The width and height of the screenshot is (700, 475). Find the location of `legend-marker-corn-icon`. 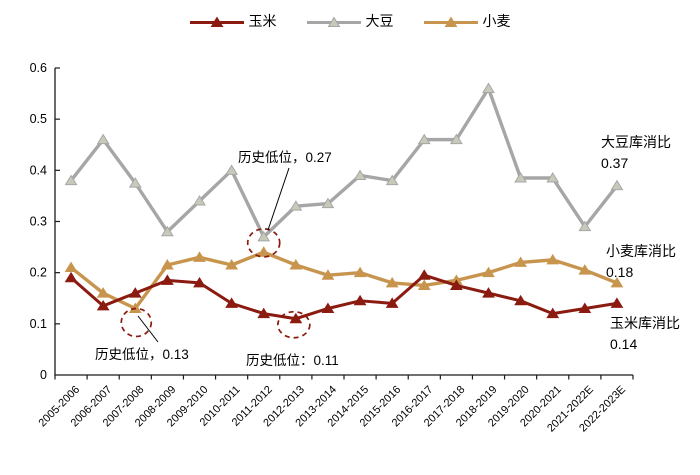

legend-marker-corn-icon is located at coordinates (216, 21).